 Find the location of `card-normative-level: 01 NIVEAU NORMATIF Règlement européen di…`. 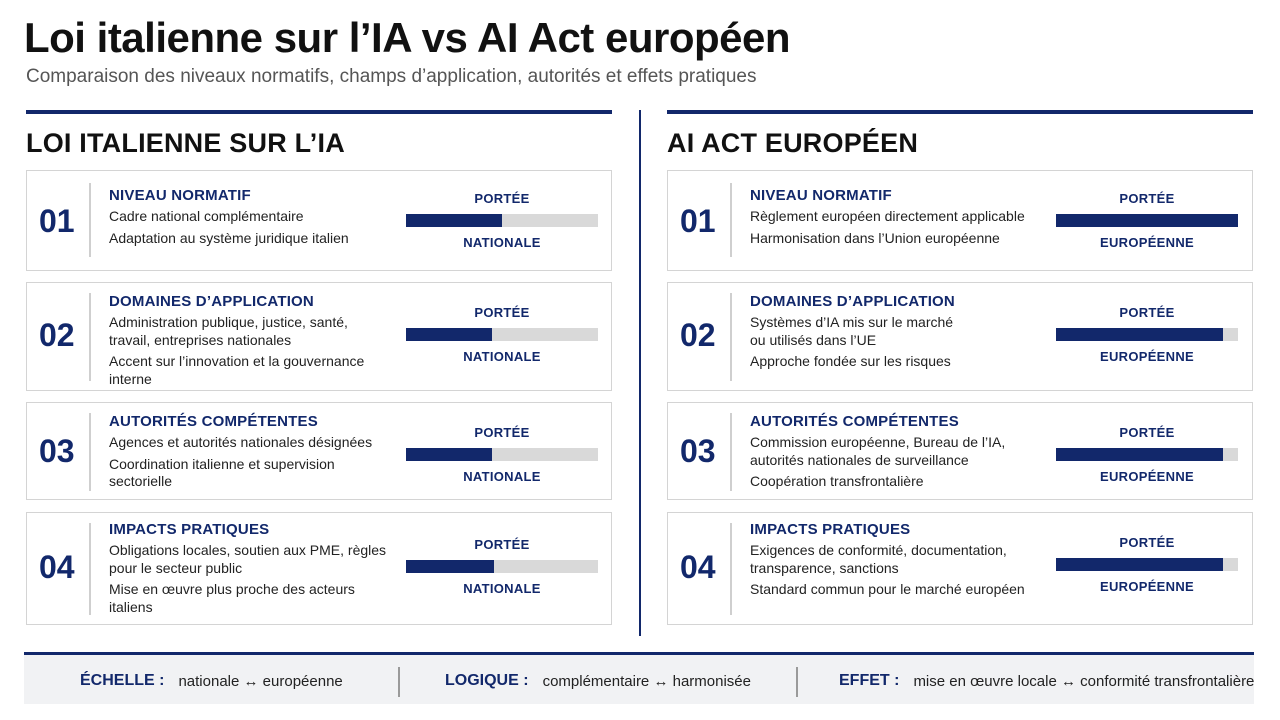

card-normative-level: 01 NIVEAU NORMATIF Règlement européen di… is located at coordinates (960, 220).